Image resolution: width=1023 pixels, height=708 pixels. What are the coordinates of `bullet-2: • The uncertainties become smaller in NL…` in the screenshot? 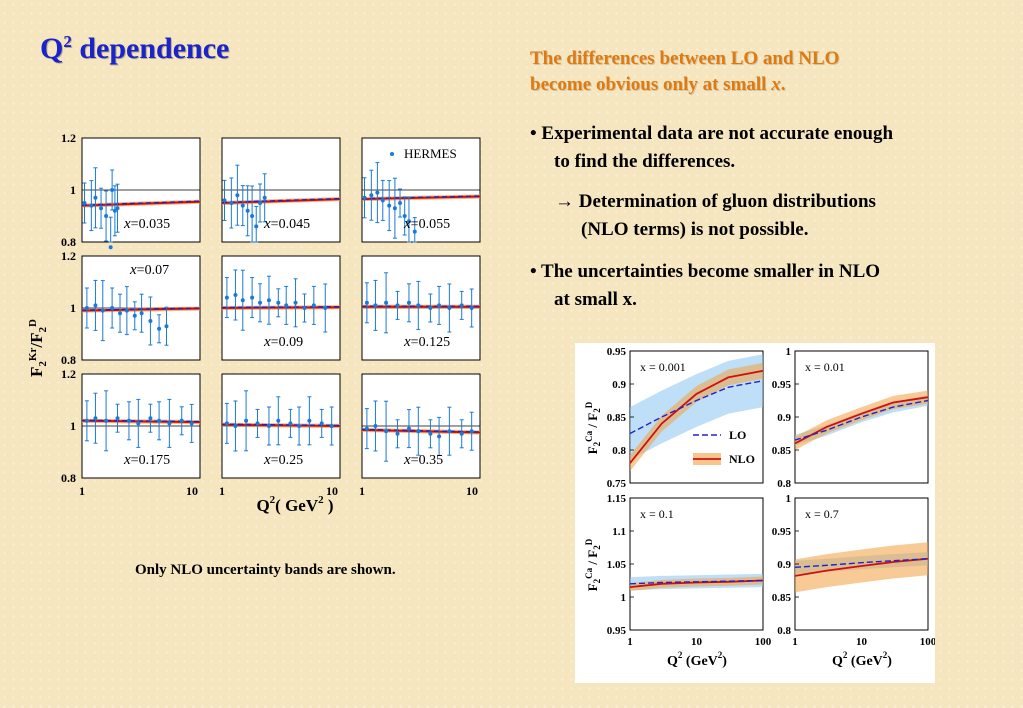 It's located at (705, 286).